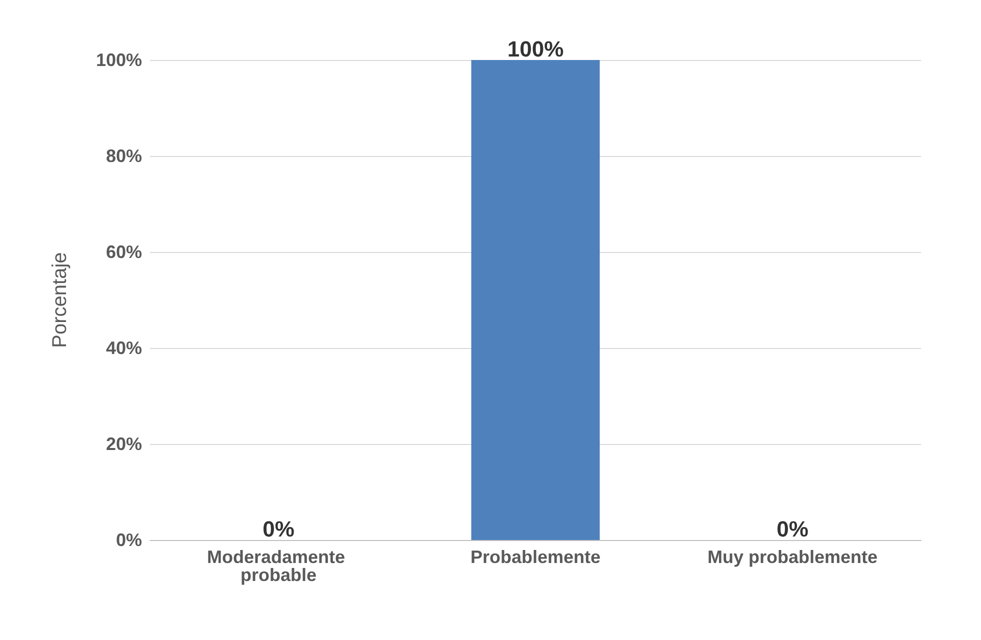 This screenshot has width=981, height=640. What do you see at coordinates (129, 540) in the screenshot?
I see `y-tick-label: 0%` at bounding box center [129, 540].